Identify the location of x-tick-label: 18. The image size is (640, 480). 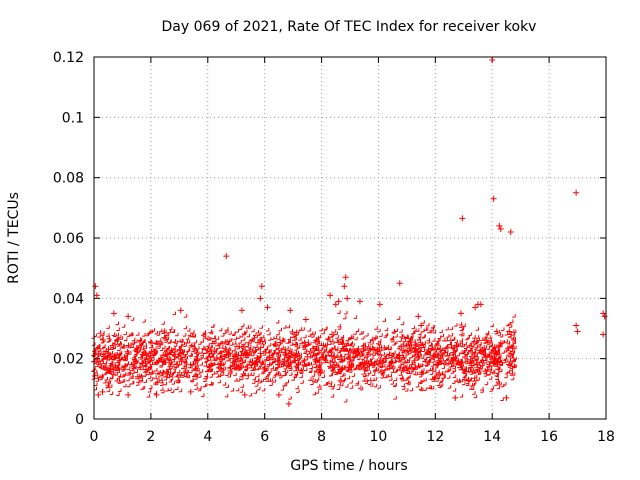
(606, 437).